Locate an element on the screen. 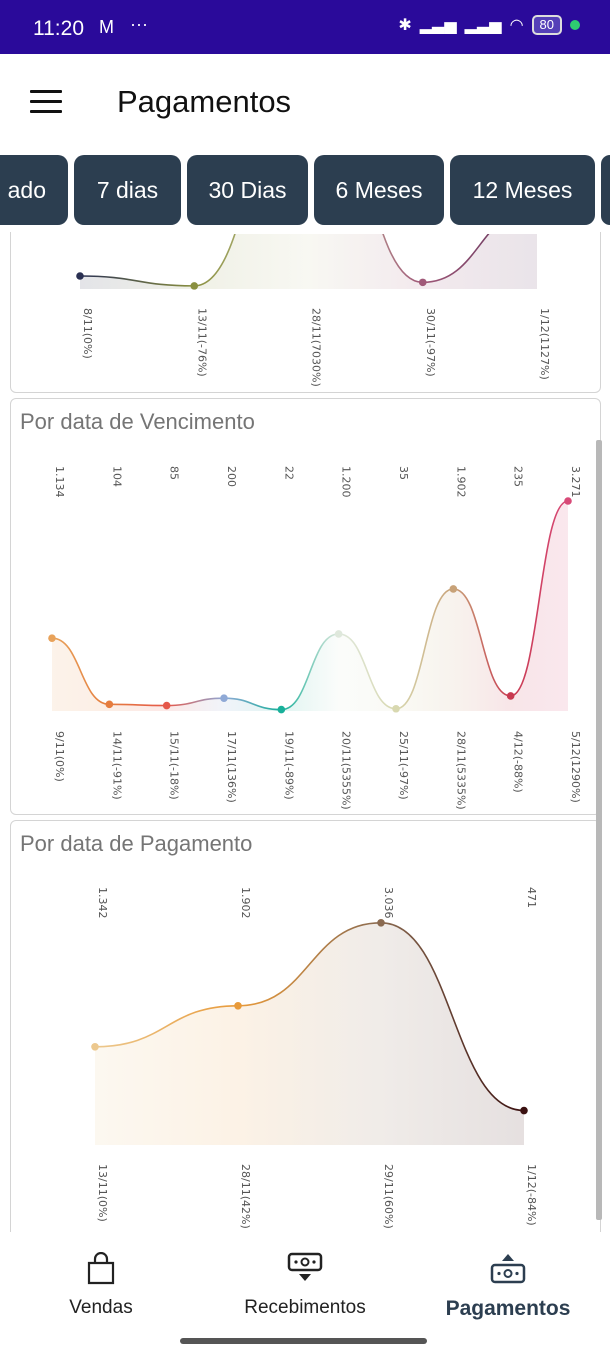 This screenshot has height=1356, width=610. clock: 11:20 is located at coordinates (58, 28).